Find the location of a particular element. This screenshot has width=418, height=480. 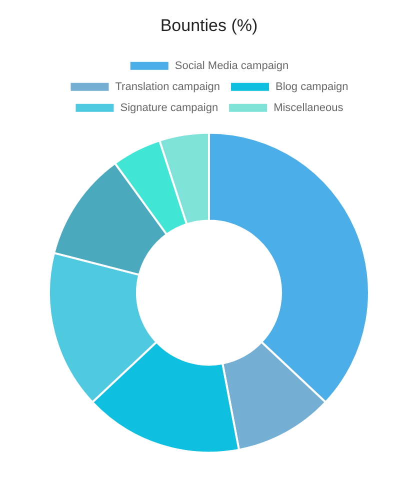

chart-title: Bounties (%) is located at coordinates (209, 25).